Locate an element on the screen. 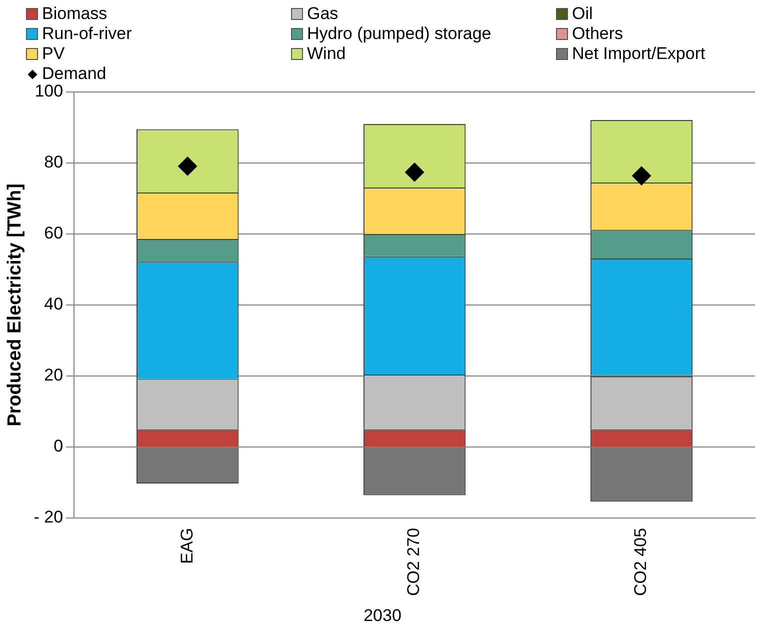  x-tick-label: CO2 405 is located at coordinates (640, 562).